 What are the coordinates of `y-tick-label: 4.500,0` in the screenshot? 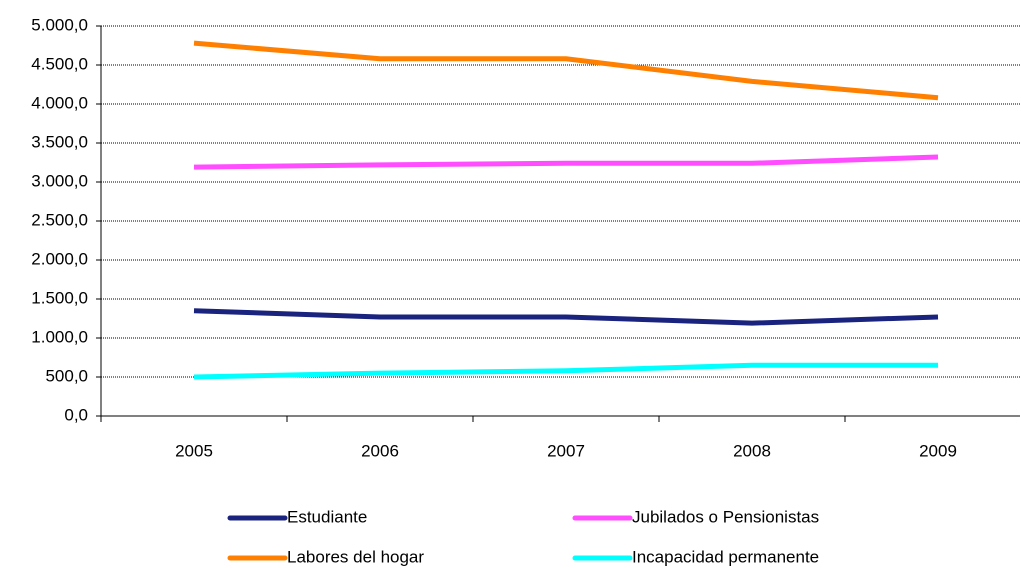 It's located at (59, 63).